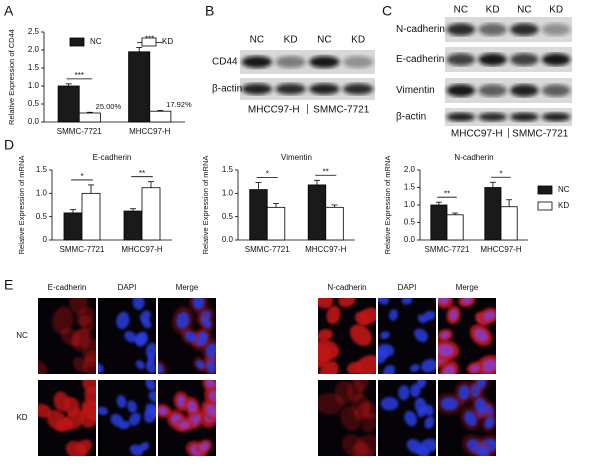 Image resolution: width=600 pixels, height=471 pixels. What do you see at coordinates (407, 287) in the screenshot?
I see `column-label: DAPI` at bounding box center [407, 287].